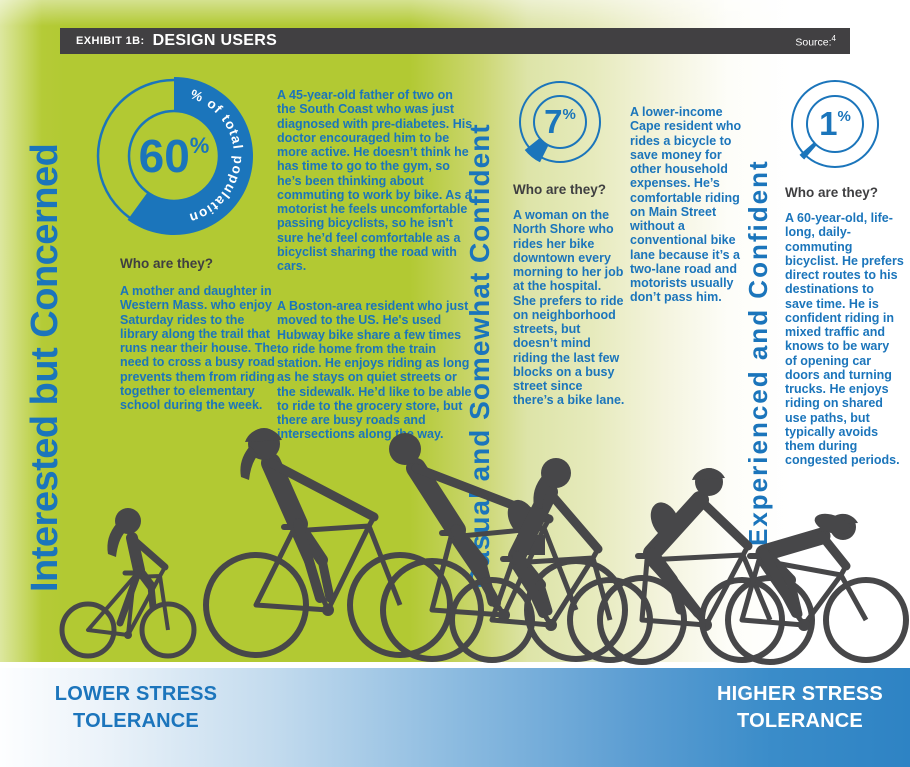  I want to click on source-footnote-number: 4, so click(833, 38).